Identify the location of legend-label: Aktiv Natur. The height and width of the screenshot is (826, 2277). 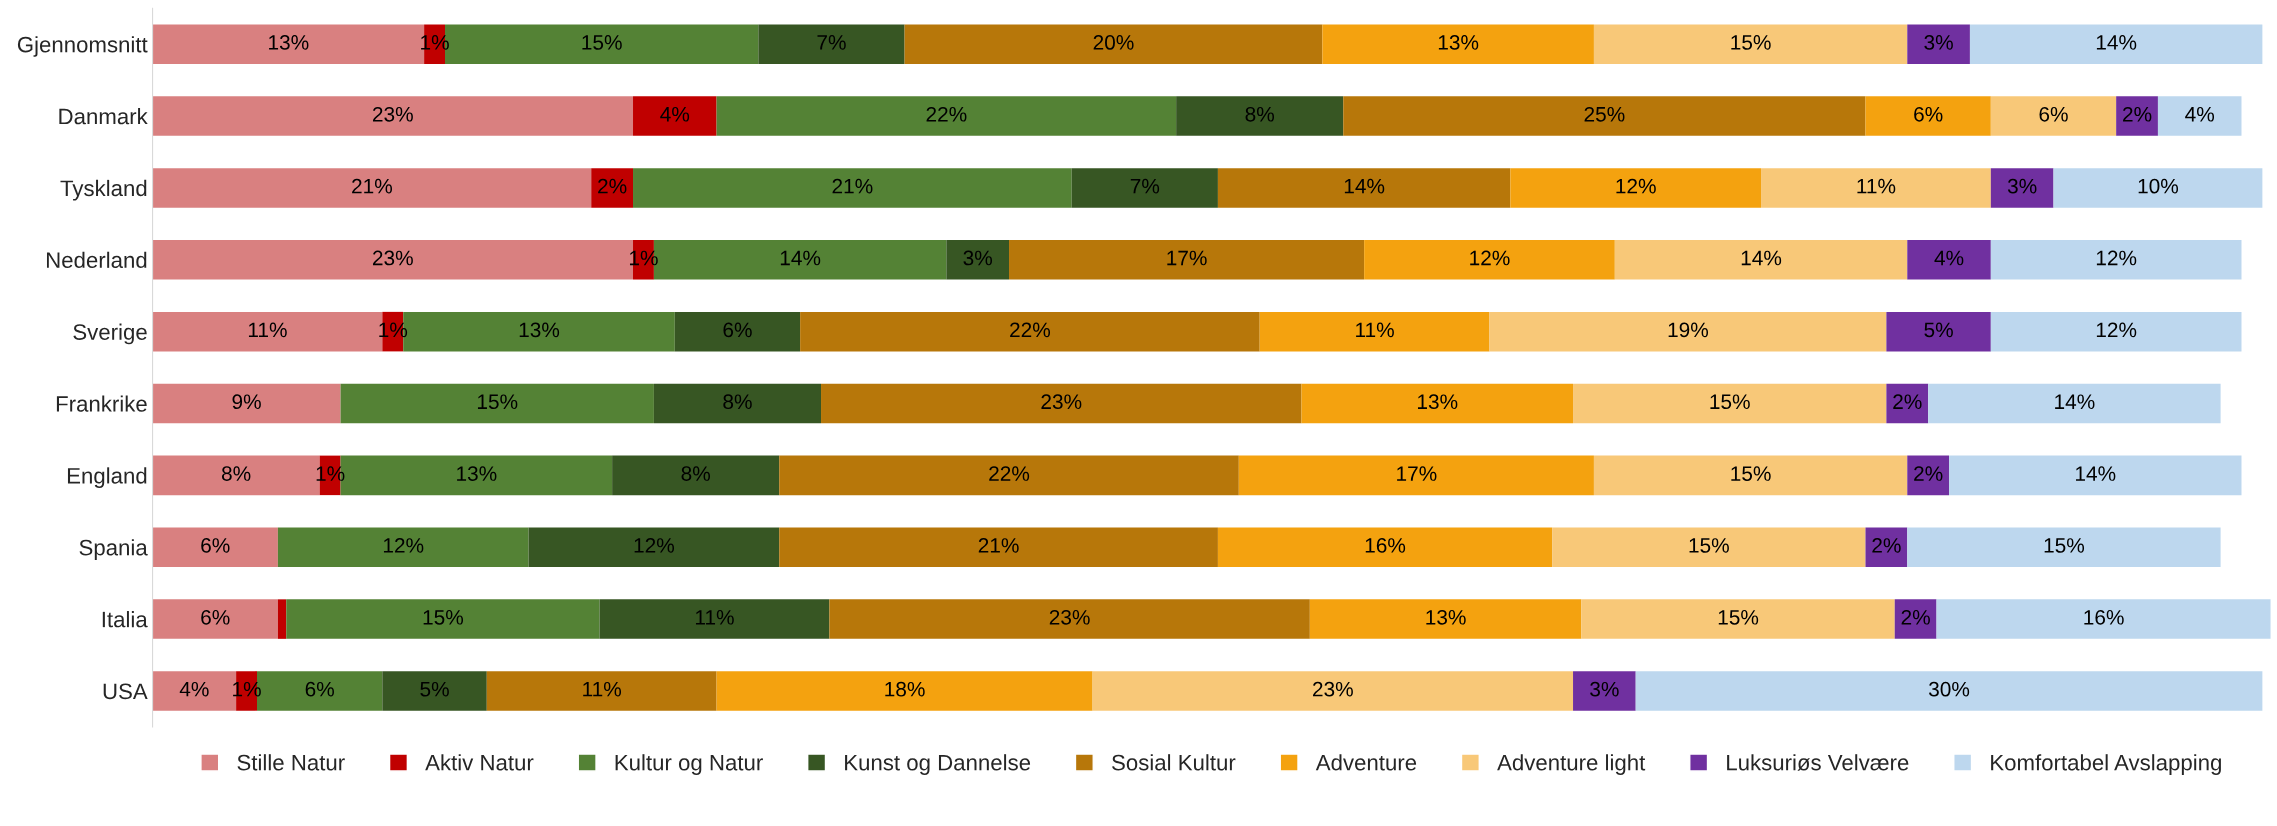
(479, 762).